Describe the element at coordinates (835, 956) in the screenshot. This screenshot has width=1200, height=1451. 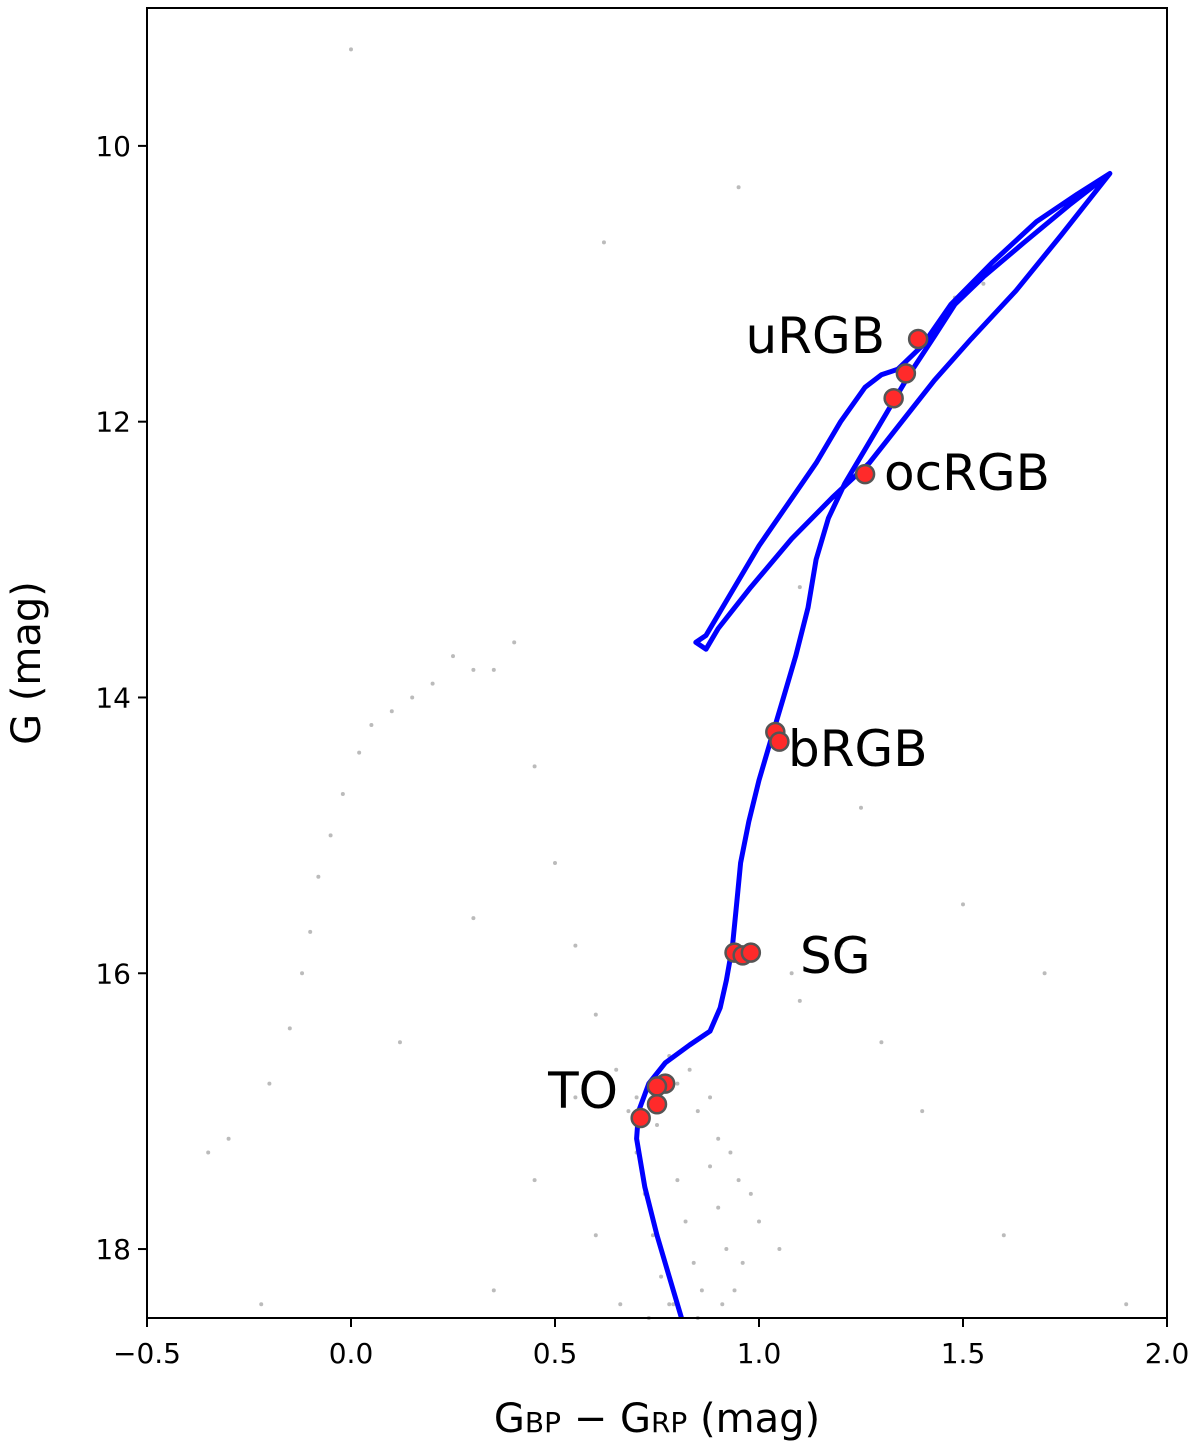
I see `annotation: SG` at that location.